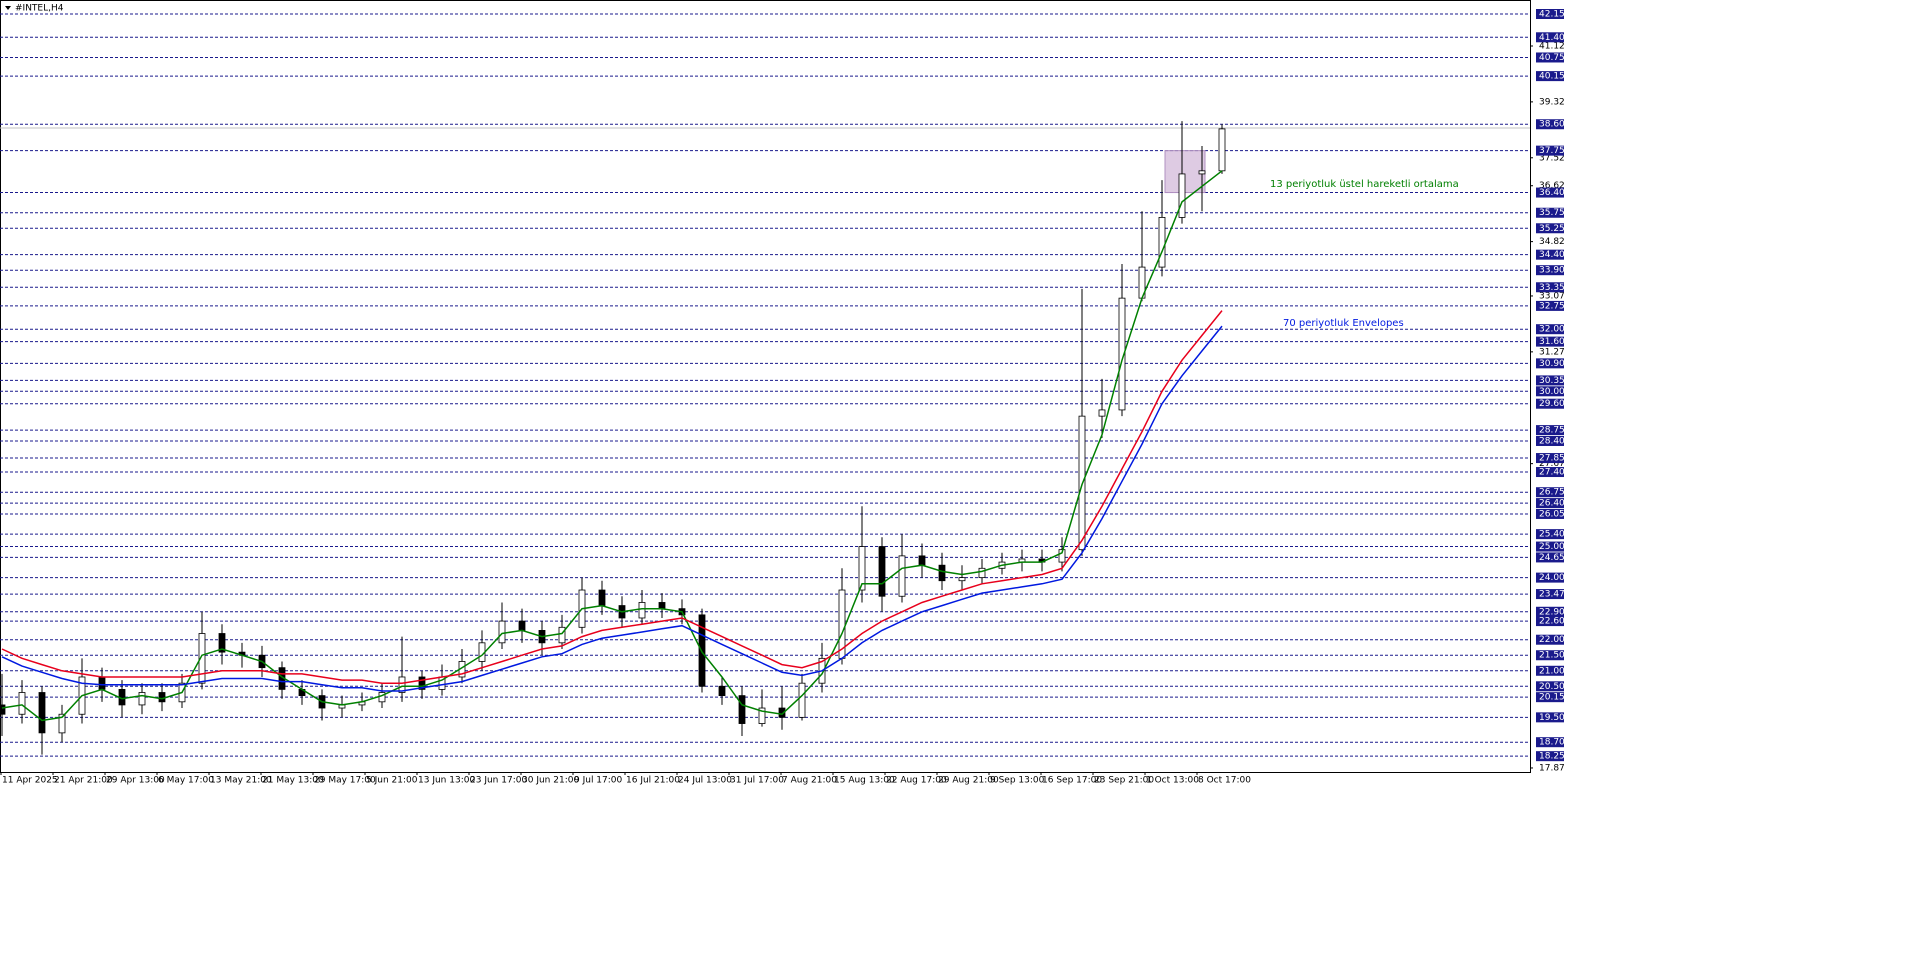 The height and width of the screenshot is (963, 1916). I want to click on x-tick-label: 13 Jun 13:00, so click(446, 781).